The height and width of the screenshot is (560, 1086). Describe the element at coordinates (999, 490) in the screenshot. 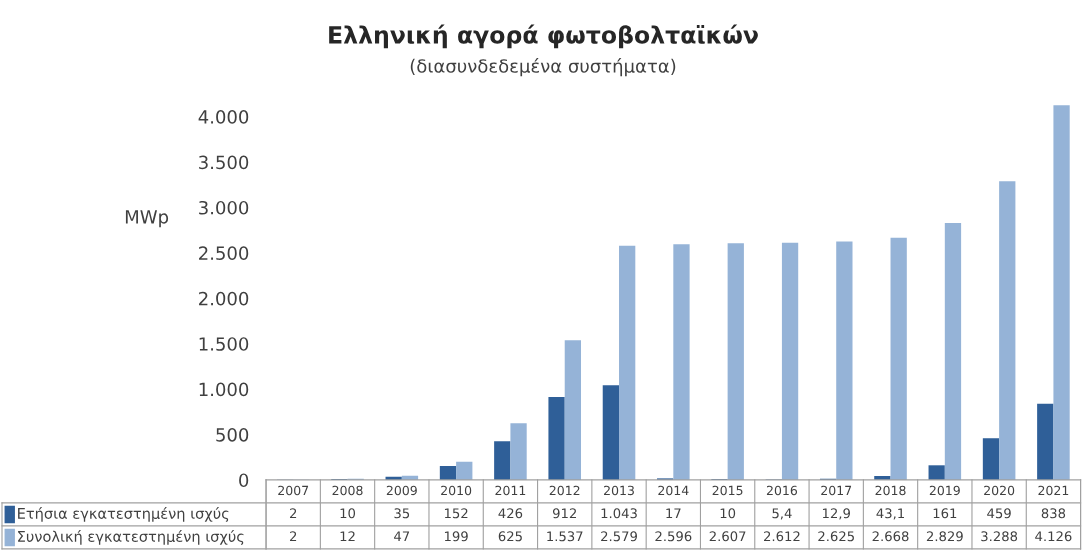

I see `x-tick-label: 2020` at that location.